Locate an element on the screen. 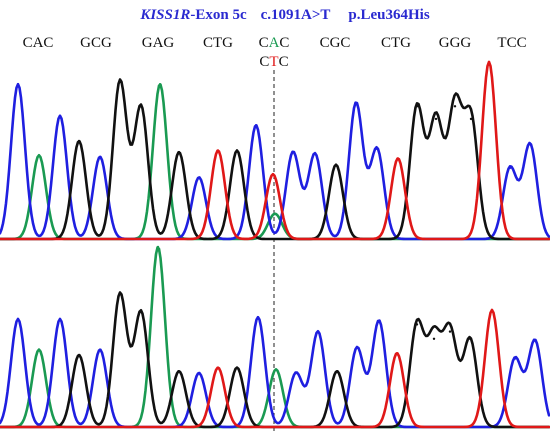 The image size is (550, 432). variant-codon: CTC is located at coordinates (273, 62).